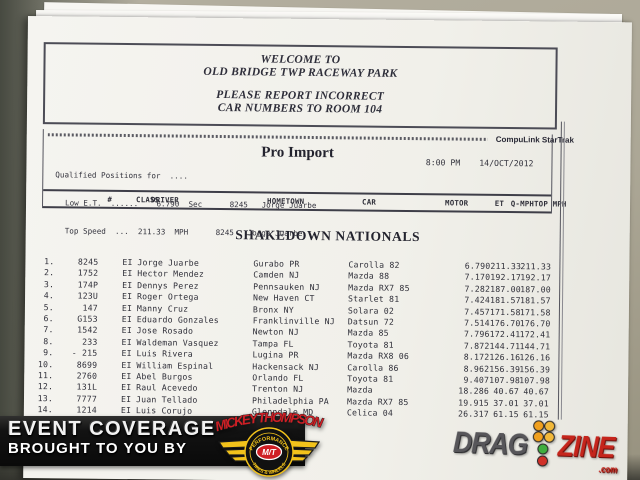 The height and width of the screenshot is (480, 640). What do you see at coordinates (536, 289) in the screenshot?
I see `cell-topmph: 187.00` at bounding box center [536, 289].